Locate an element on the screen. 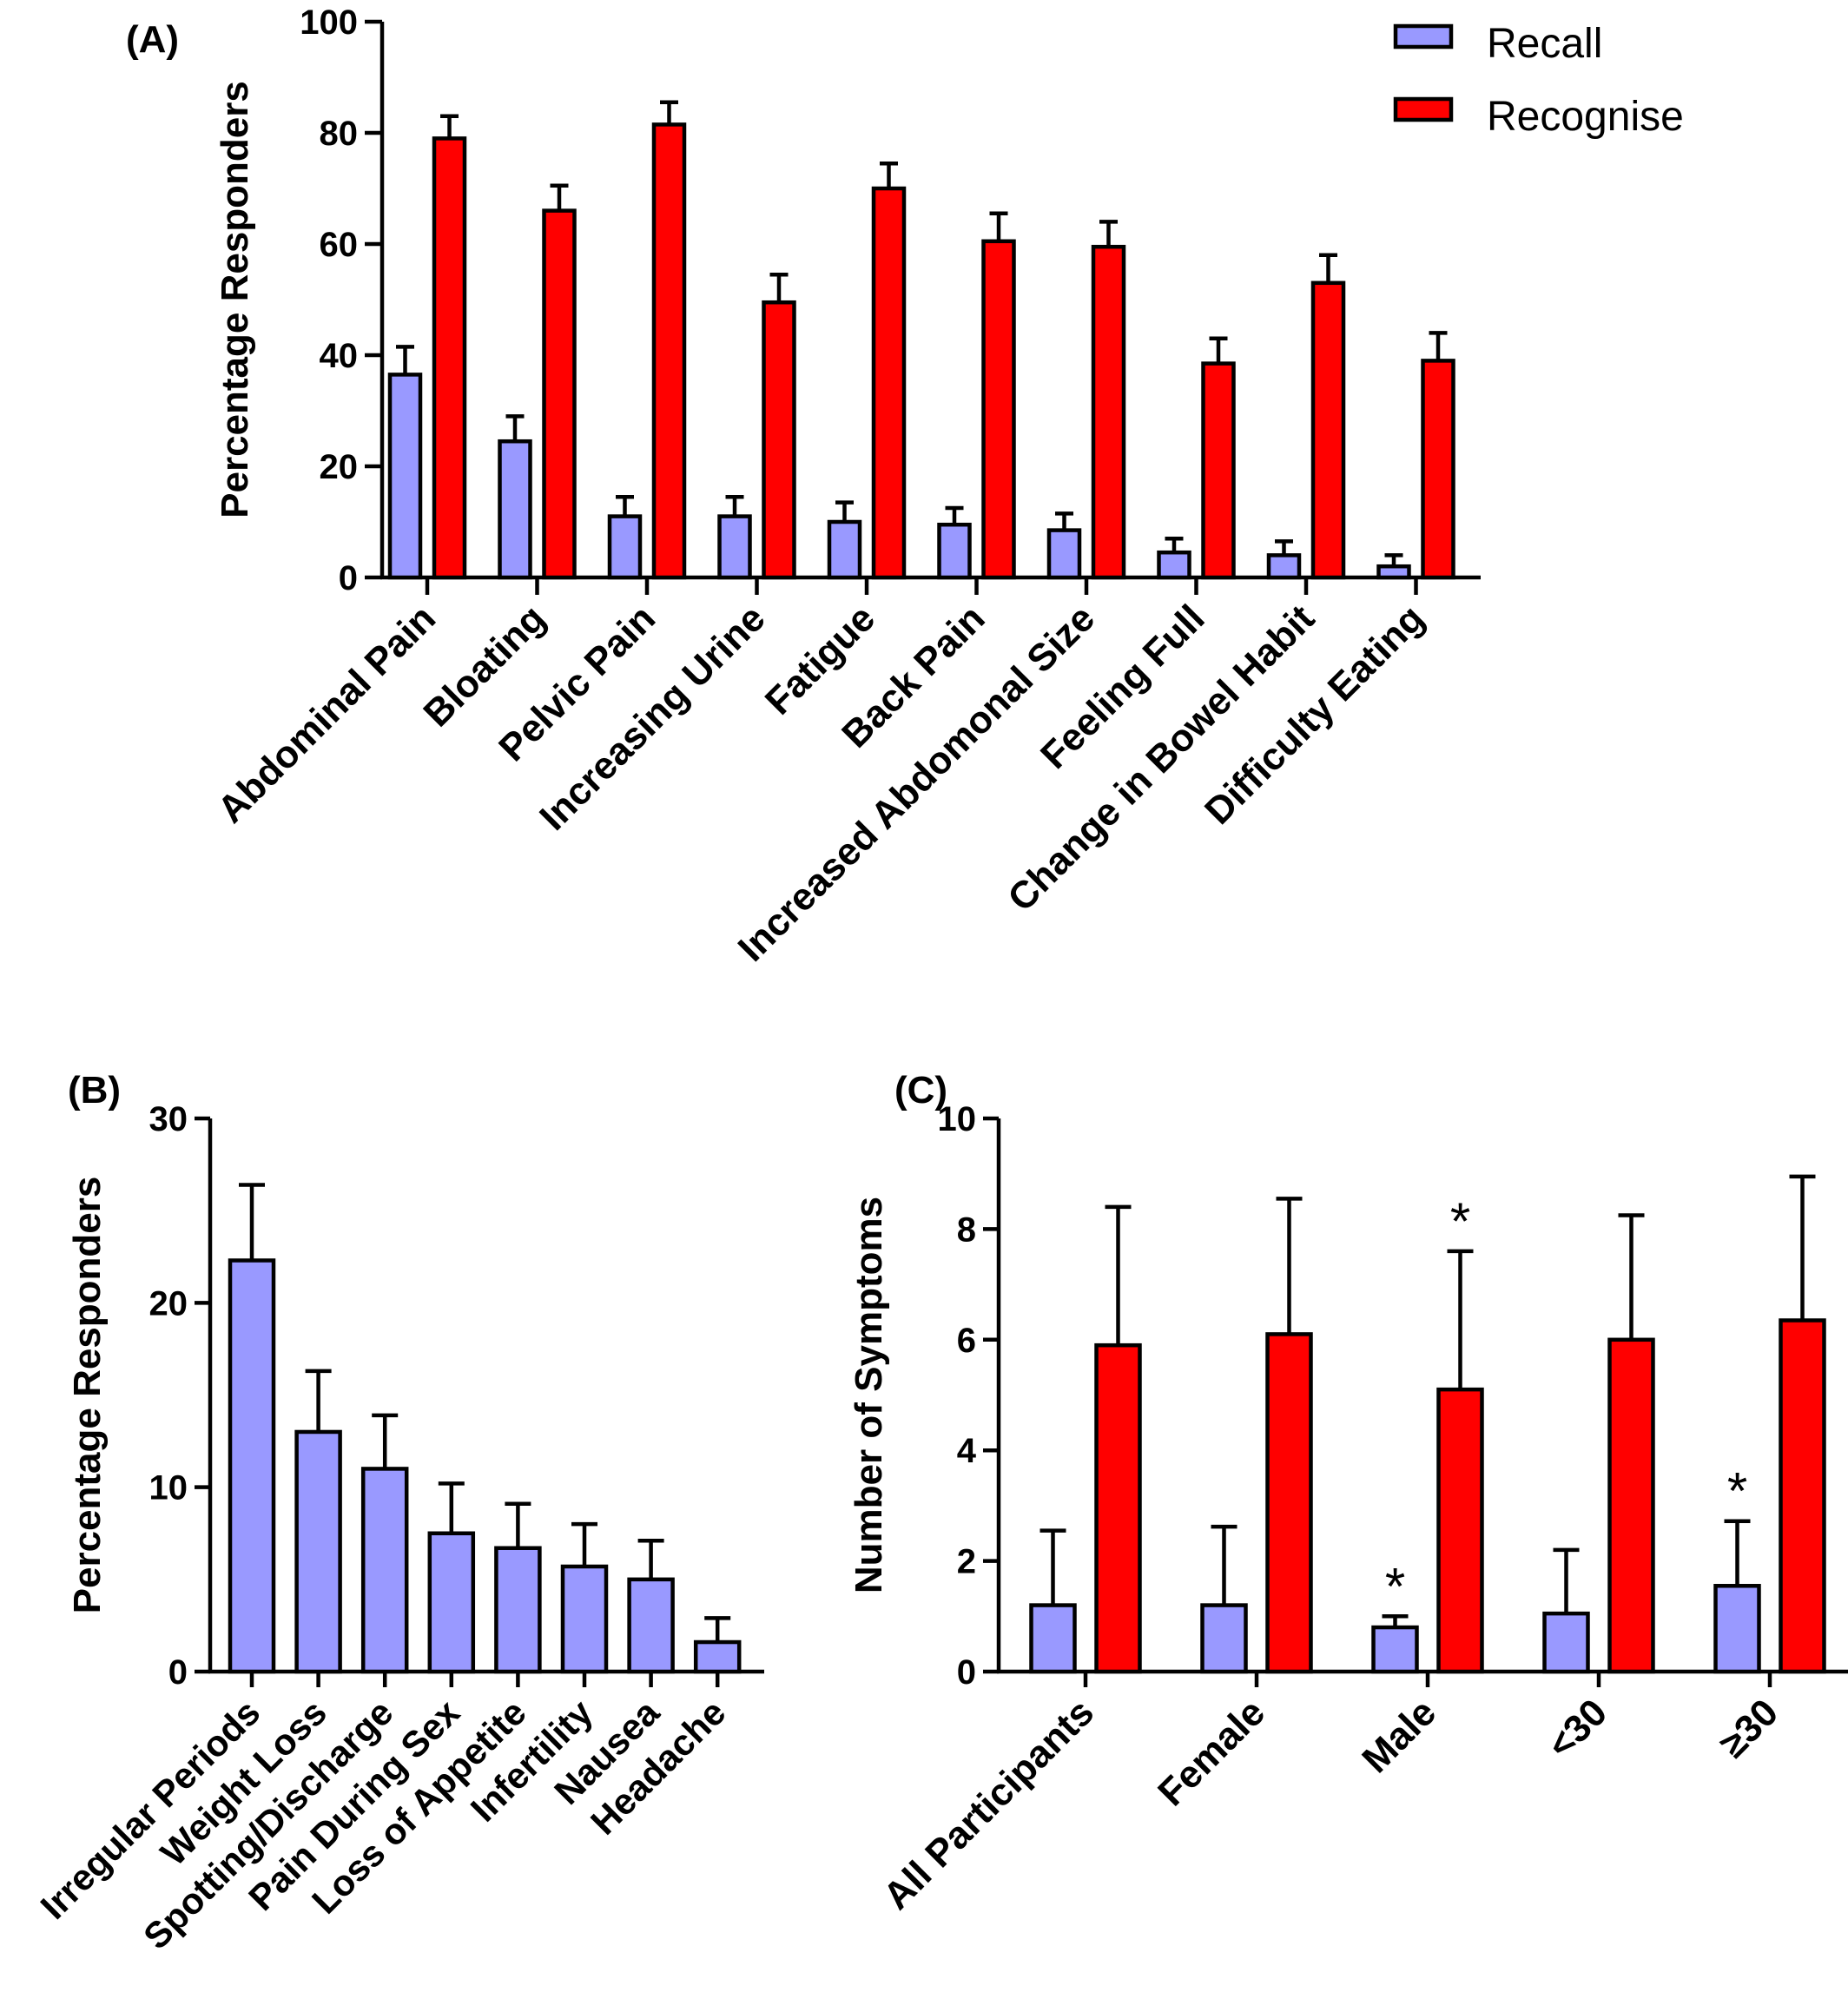 This screenshot has height=2012, width=1848. x-category-label: Male is located at coordinates (1399, 1736).